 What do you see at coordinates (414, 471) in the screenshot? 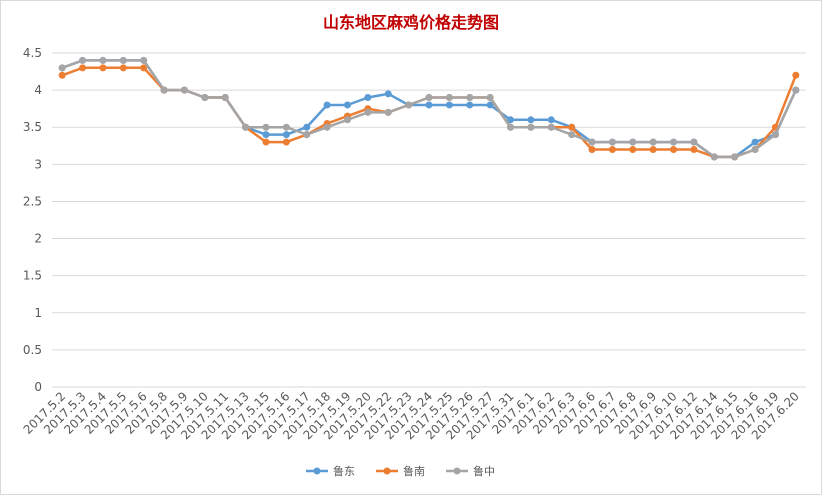
I see `legend-label: 鲁南` at bounding box center [414, 471].